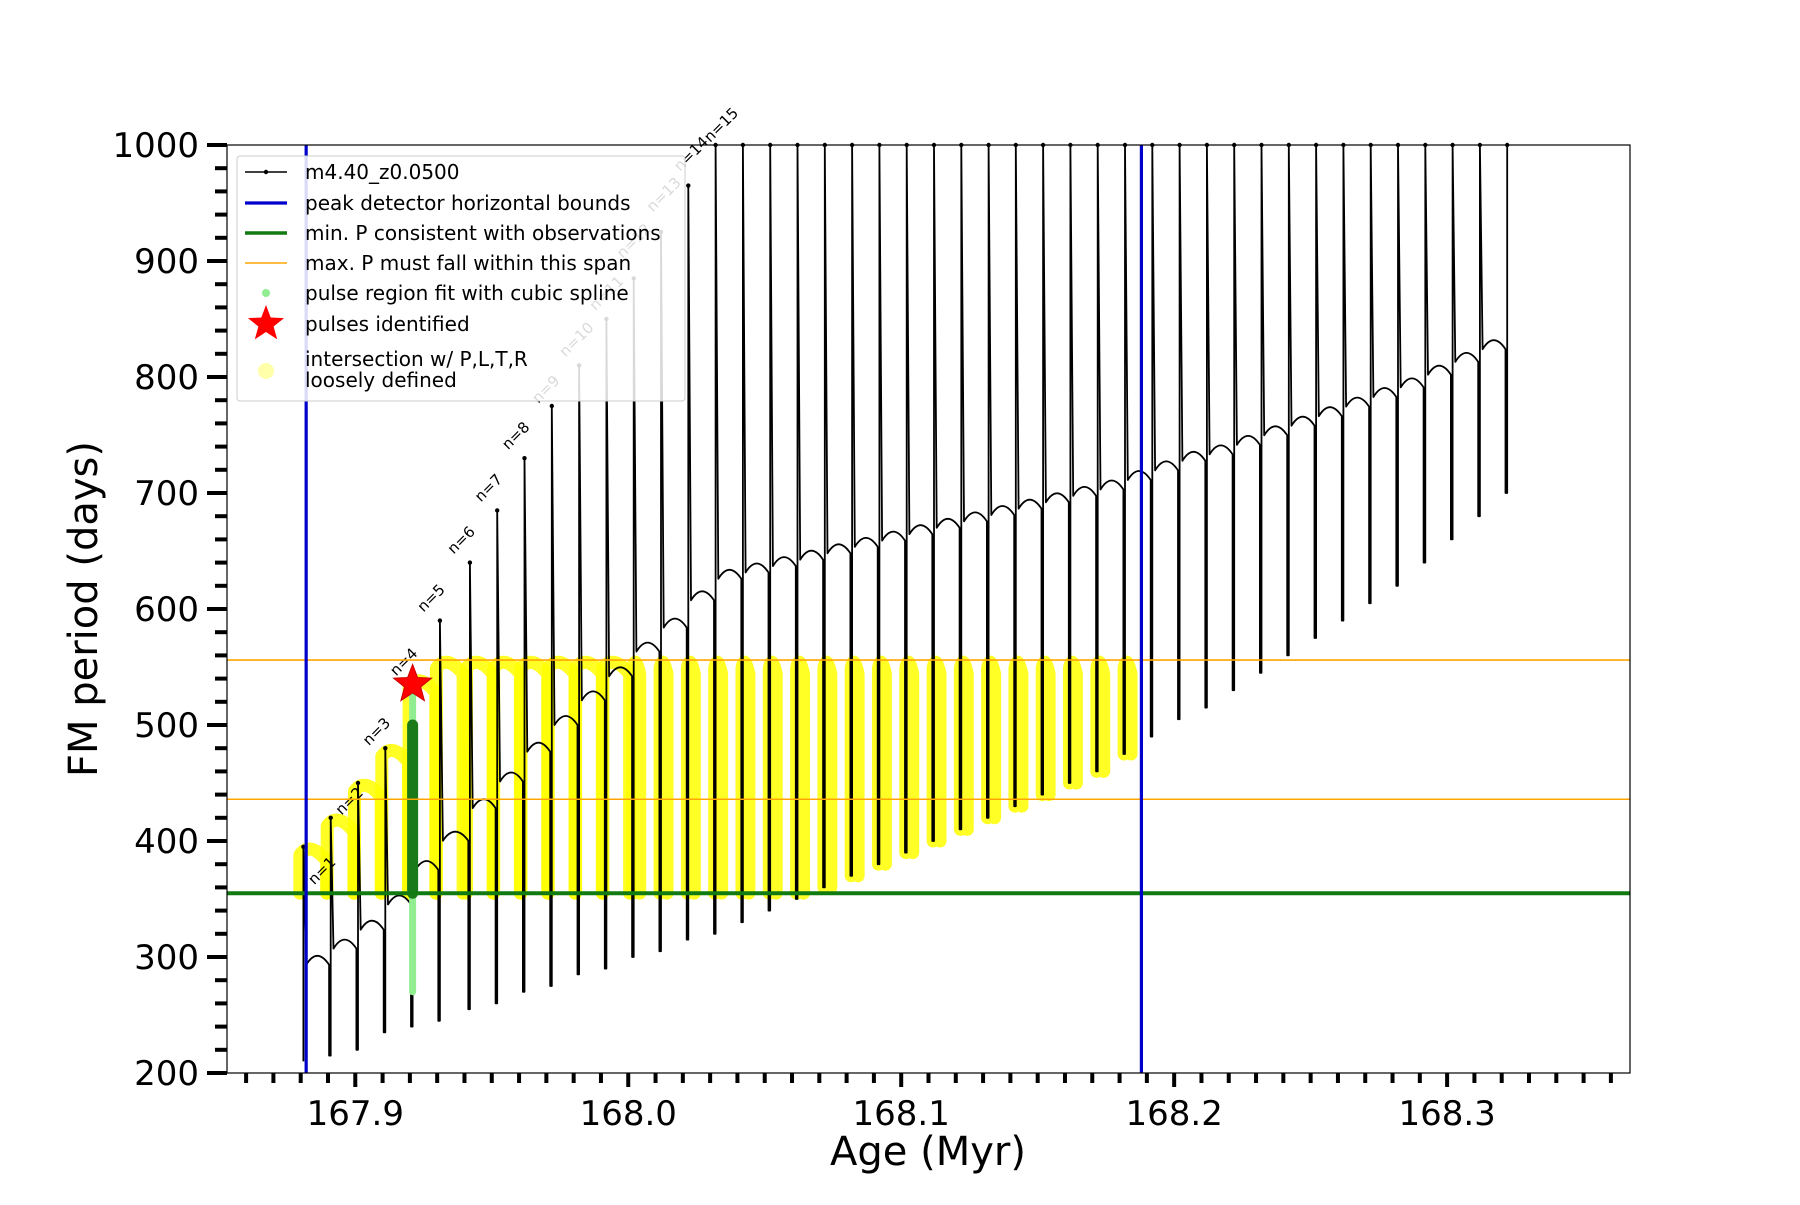 This screenshot has height=1205, width=1800. Describe the element at coordinates (483, 233) in the screenshot. I see `legend-label-3: min. P consistent with observations` at that location.